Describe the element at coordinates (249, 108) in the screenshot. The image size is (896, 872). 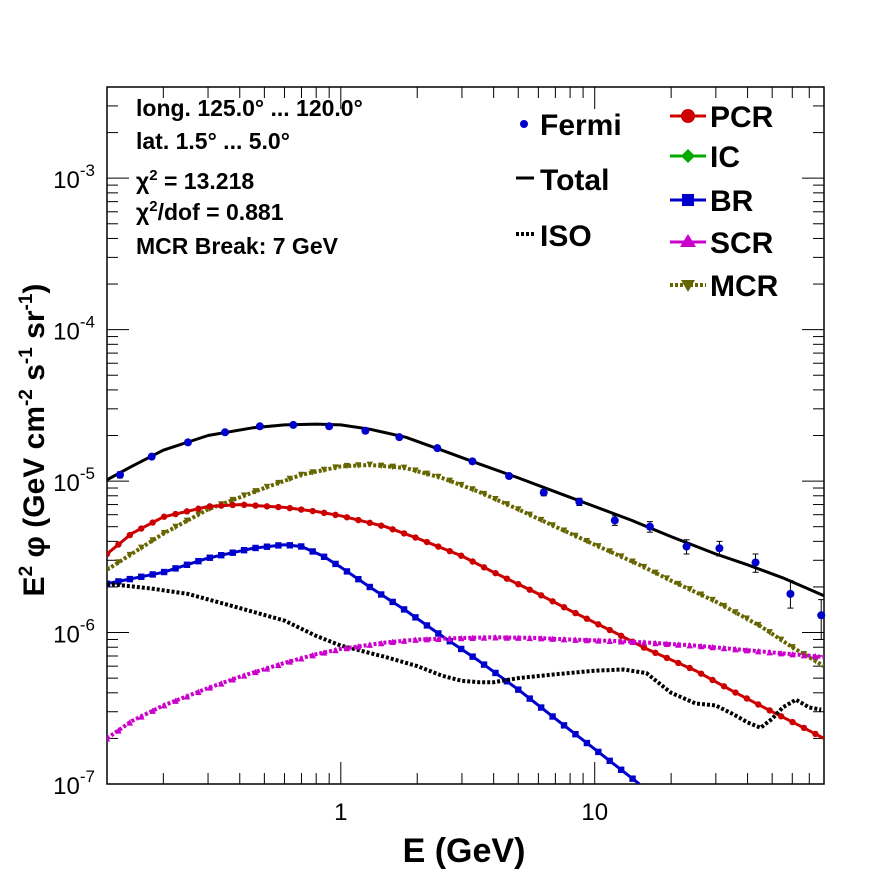
I see `info-longitude: long. 125.0° ... 120.0°` at that location.